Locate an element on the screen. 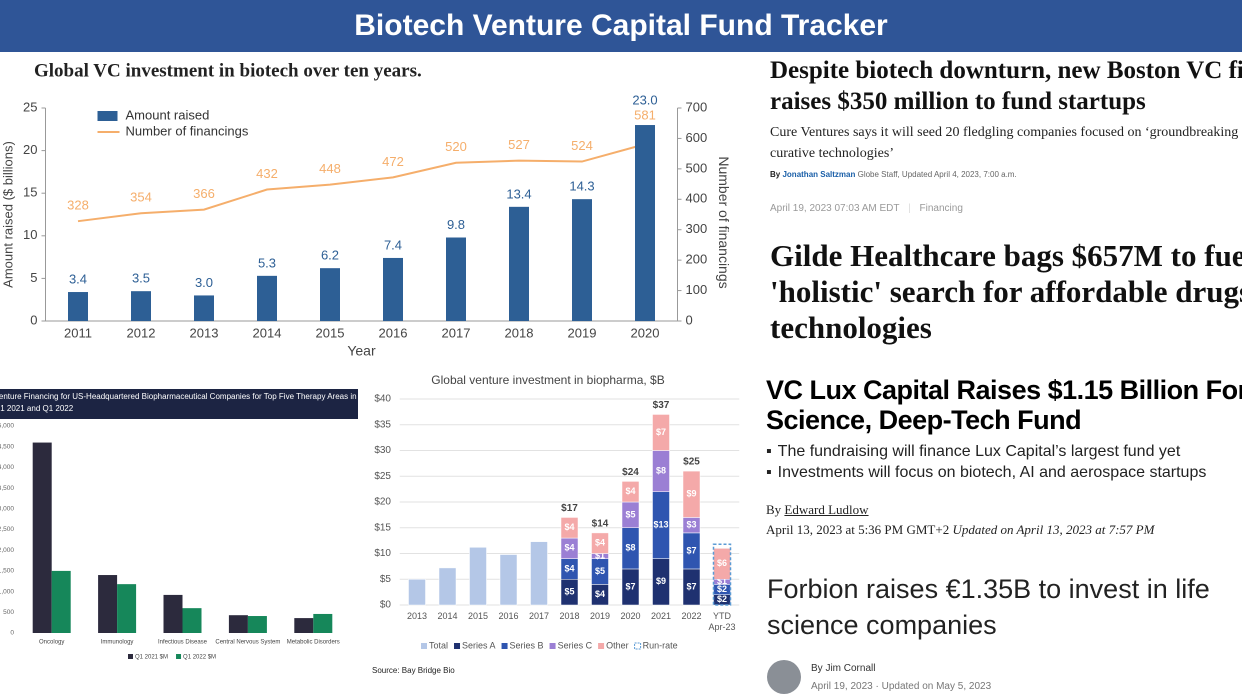  y-tick-label: 1,000 is located at coordinates (7, 591).